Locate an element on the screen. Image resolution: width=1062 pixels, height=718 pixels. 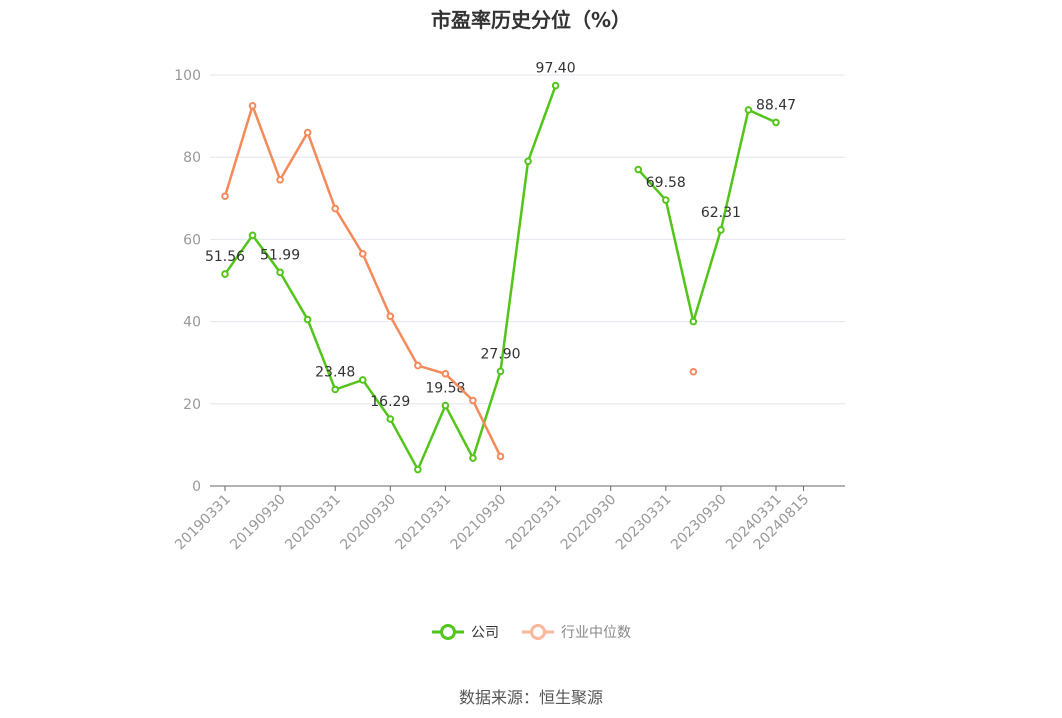
x-tick-label: 20210331 is located at coordinates (424, 523).